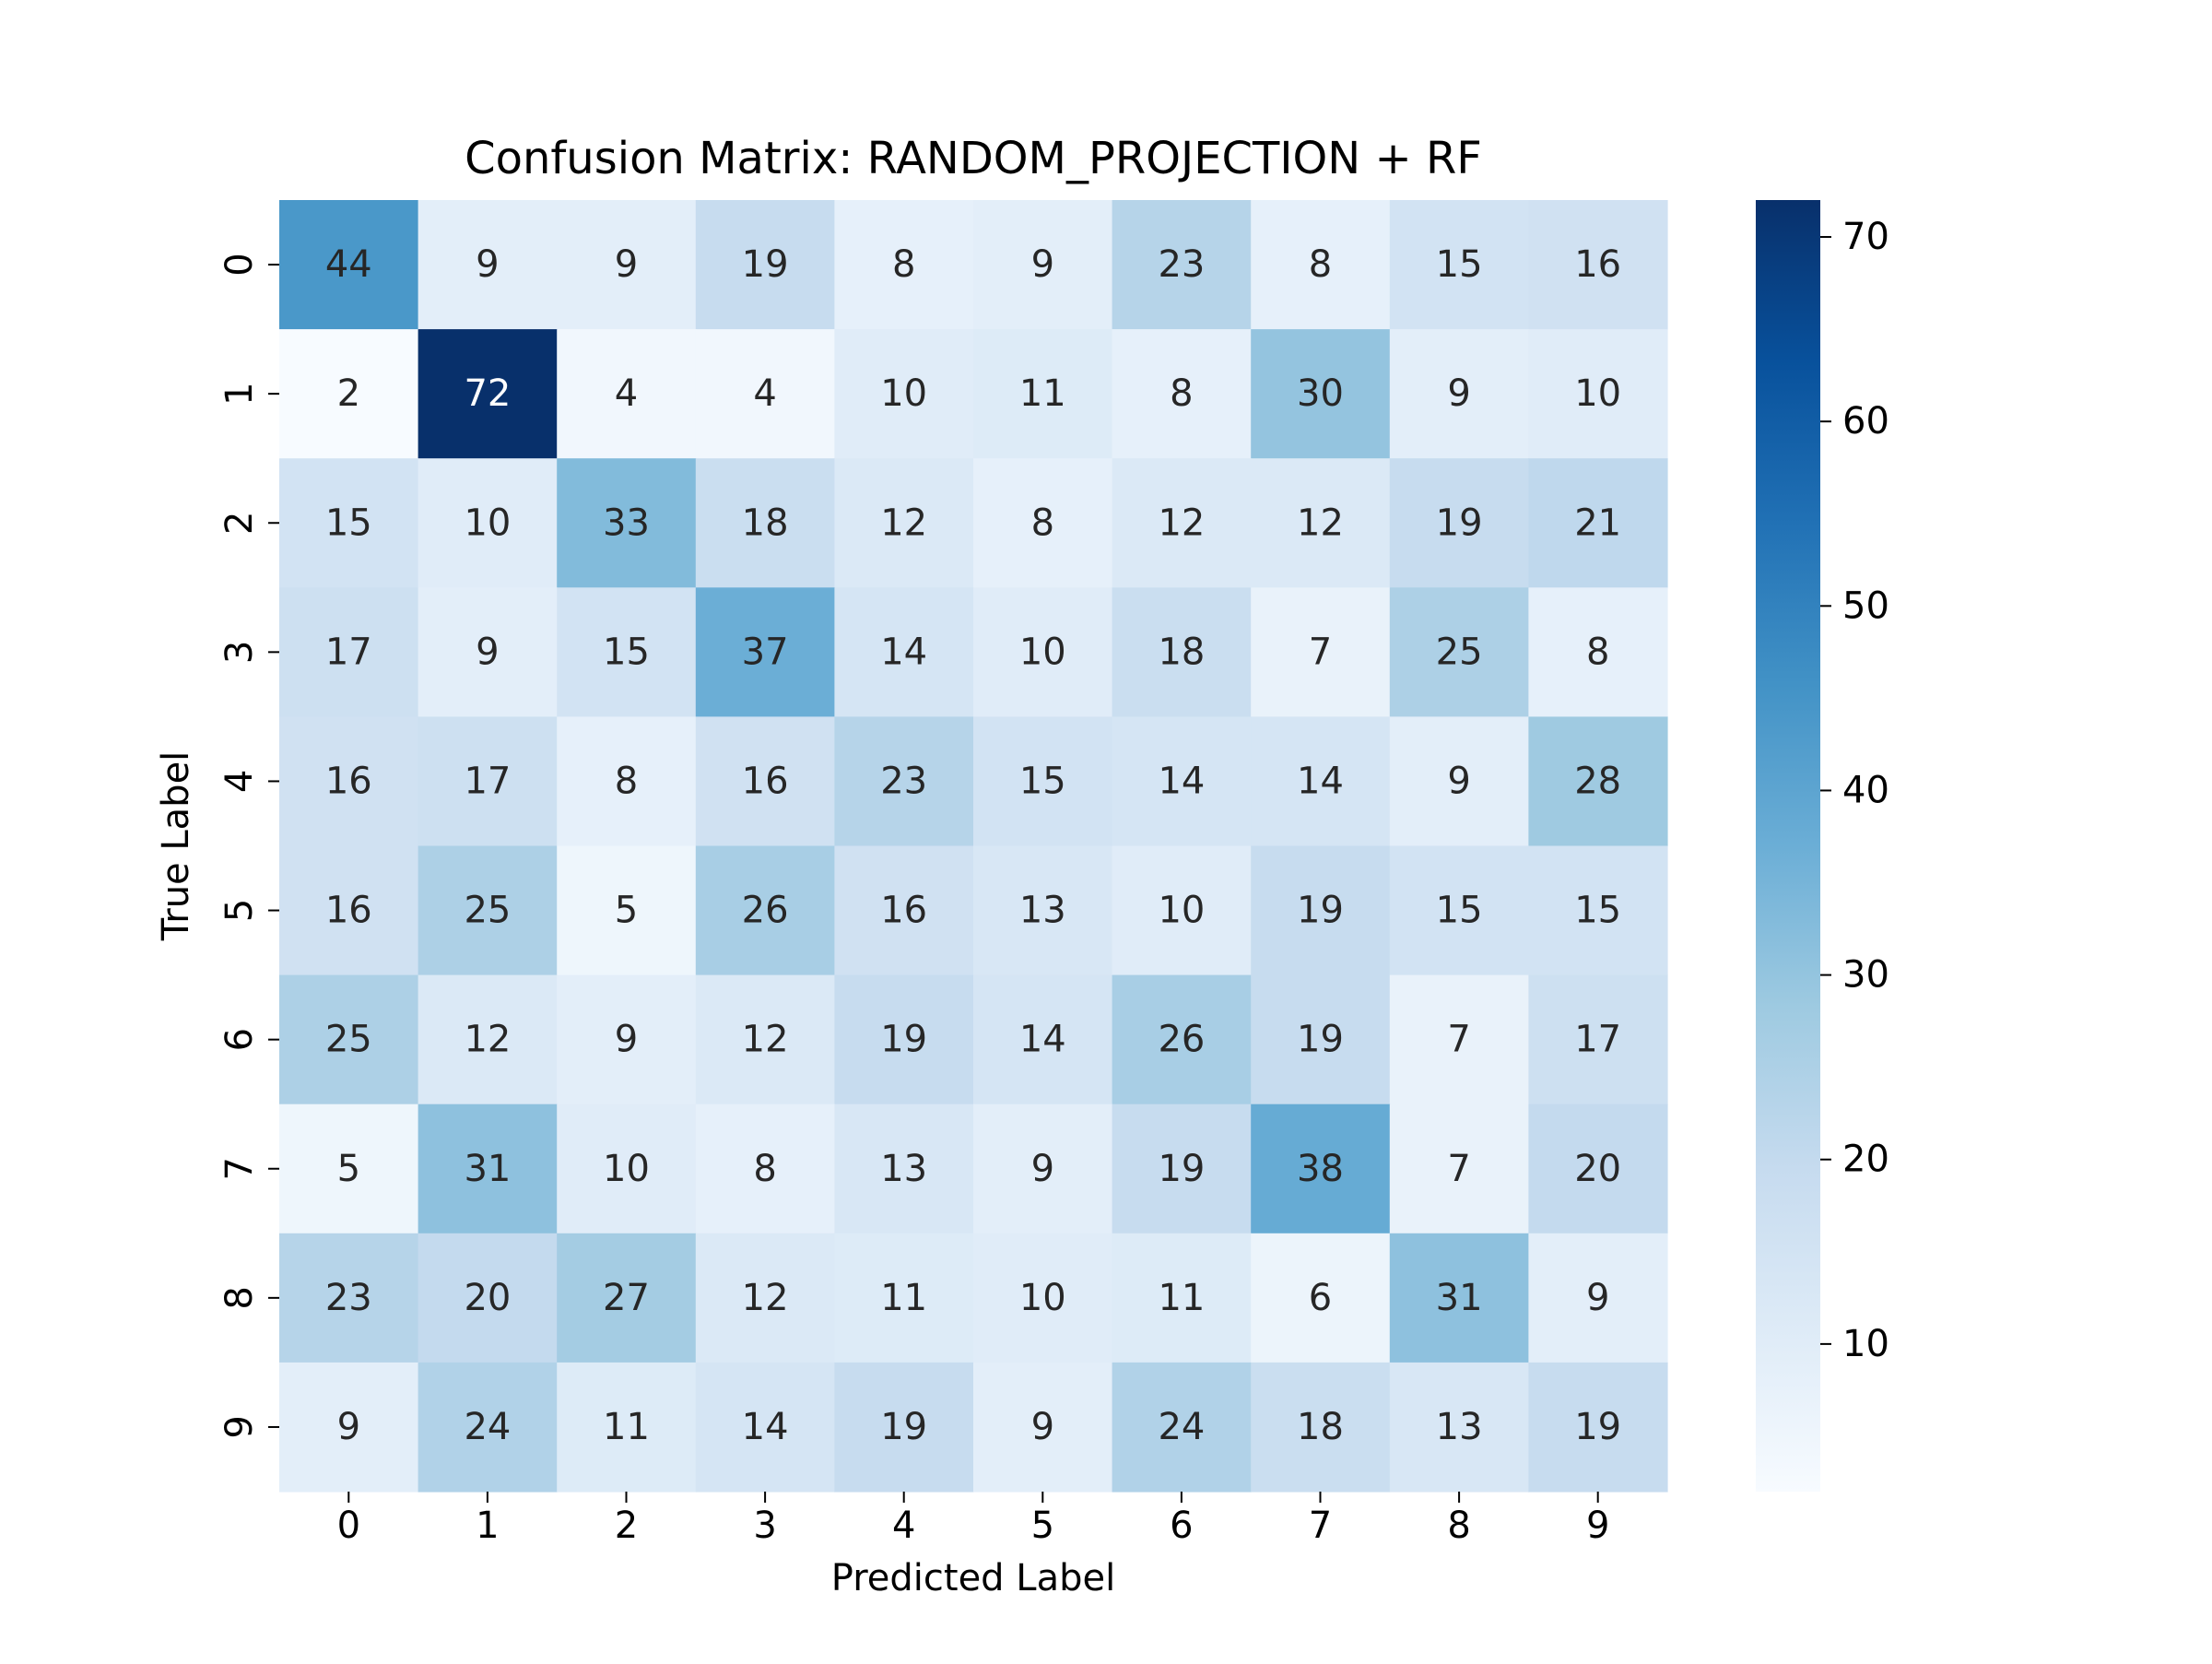 The image size is (2212, 1664). Describe the element at coordinates (1597, 1526) in the screenshot. I see `x-tick-label: 9` at that location.